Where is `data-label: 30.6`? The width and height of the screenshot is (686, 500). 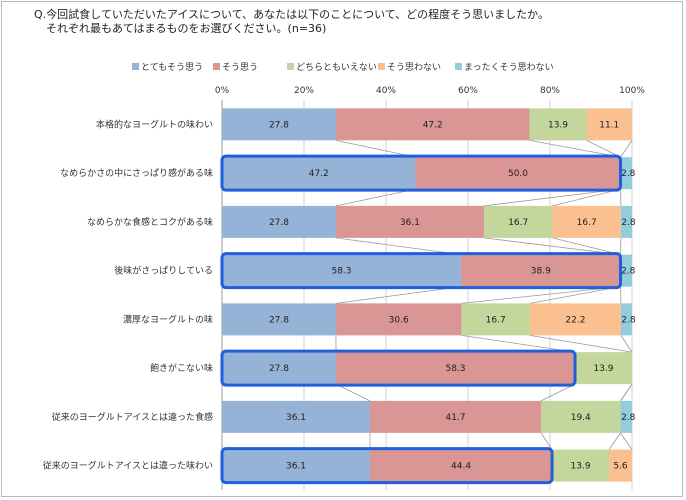
data-label: 30.6 is located at coordinates (399, 320).